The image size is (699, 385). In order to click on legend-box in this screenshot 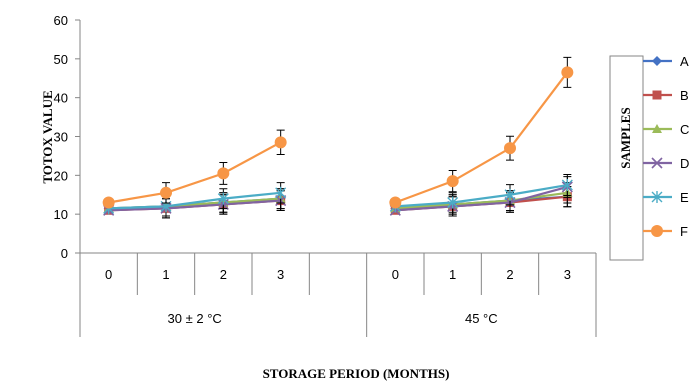, I will do `click(626, 158)`.